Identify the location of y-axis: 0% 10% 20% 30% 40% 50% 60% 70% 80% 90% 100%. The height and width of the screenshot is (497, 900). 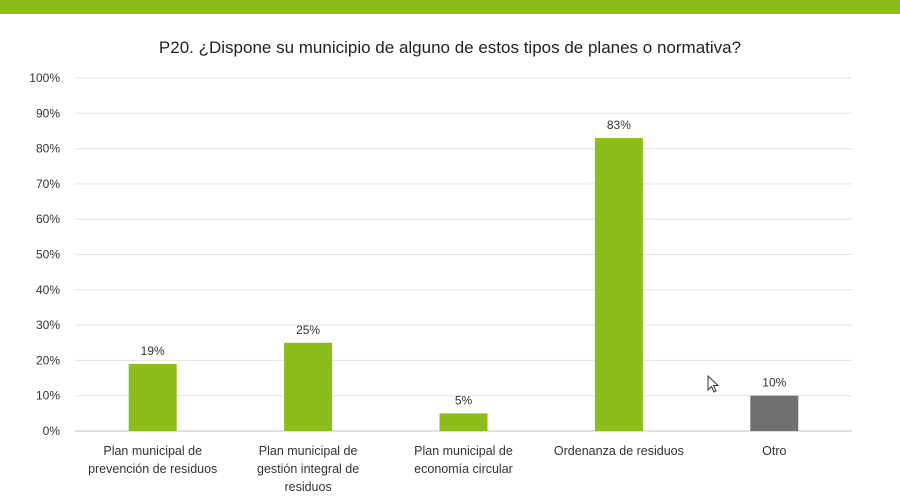
(44, 254).